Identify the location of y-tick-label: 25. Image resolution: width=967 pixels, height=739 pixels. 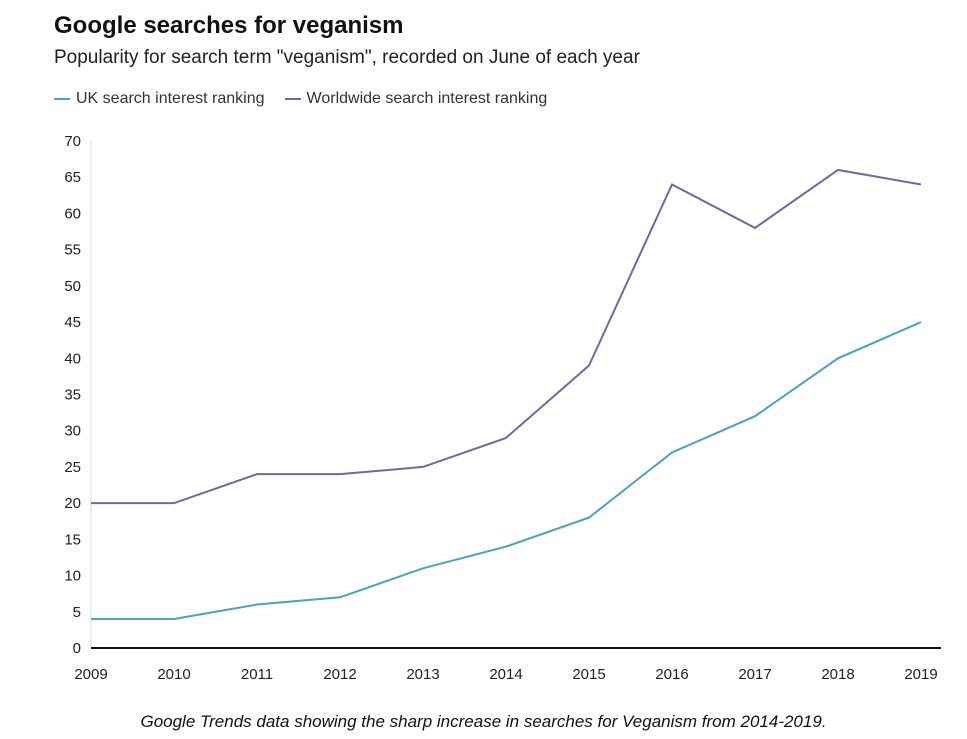
(72, 467).